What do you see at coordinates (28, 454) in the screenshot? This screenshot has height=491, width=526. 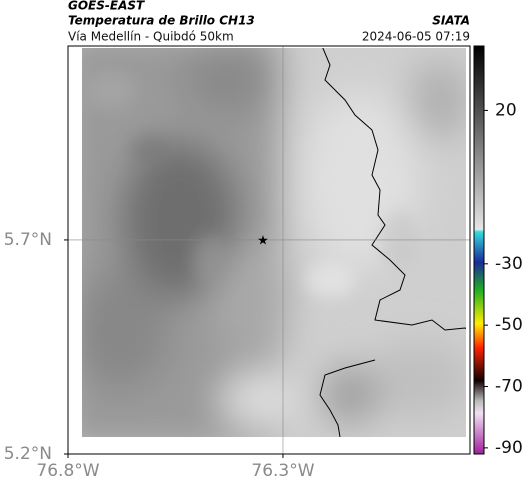 I see `lat-tick-label: 5.2°N` at bounding box center [28, 454].